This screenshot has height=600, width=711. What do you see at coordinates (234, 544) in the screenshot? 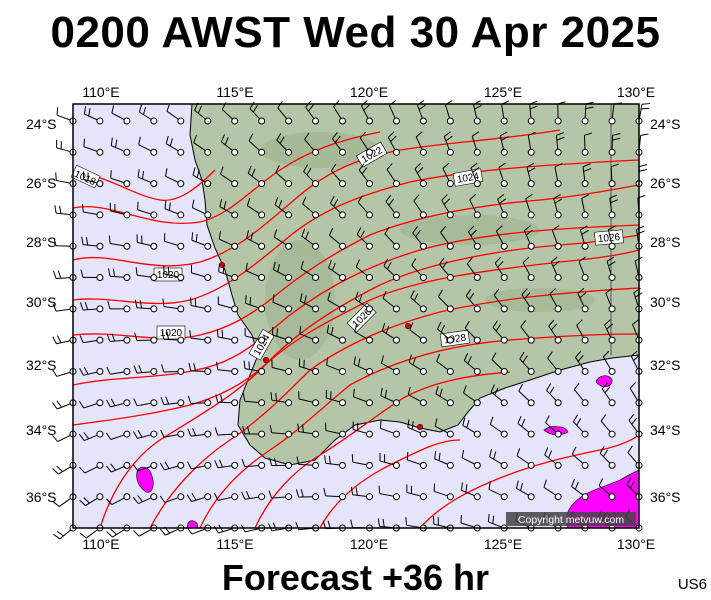
I see `lon-label-bottom: 115°E` at bounding box center [234, 544].